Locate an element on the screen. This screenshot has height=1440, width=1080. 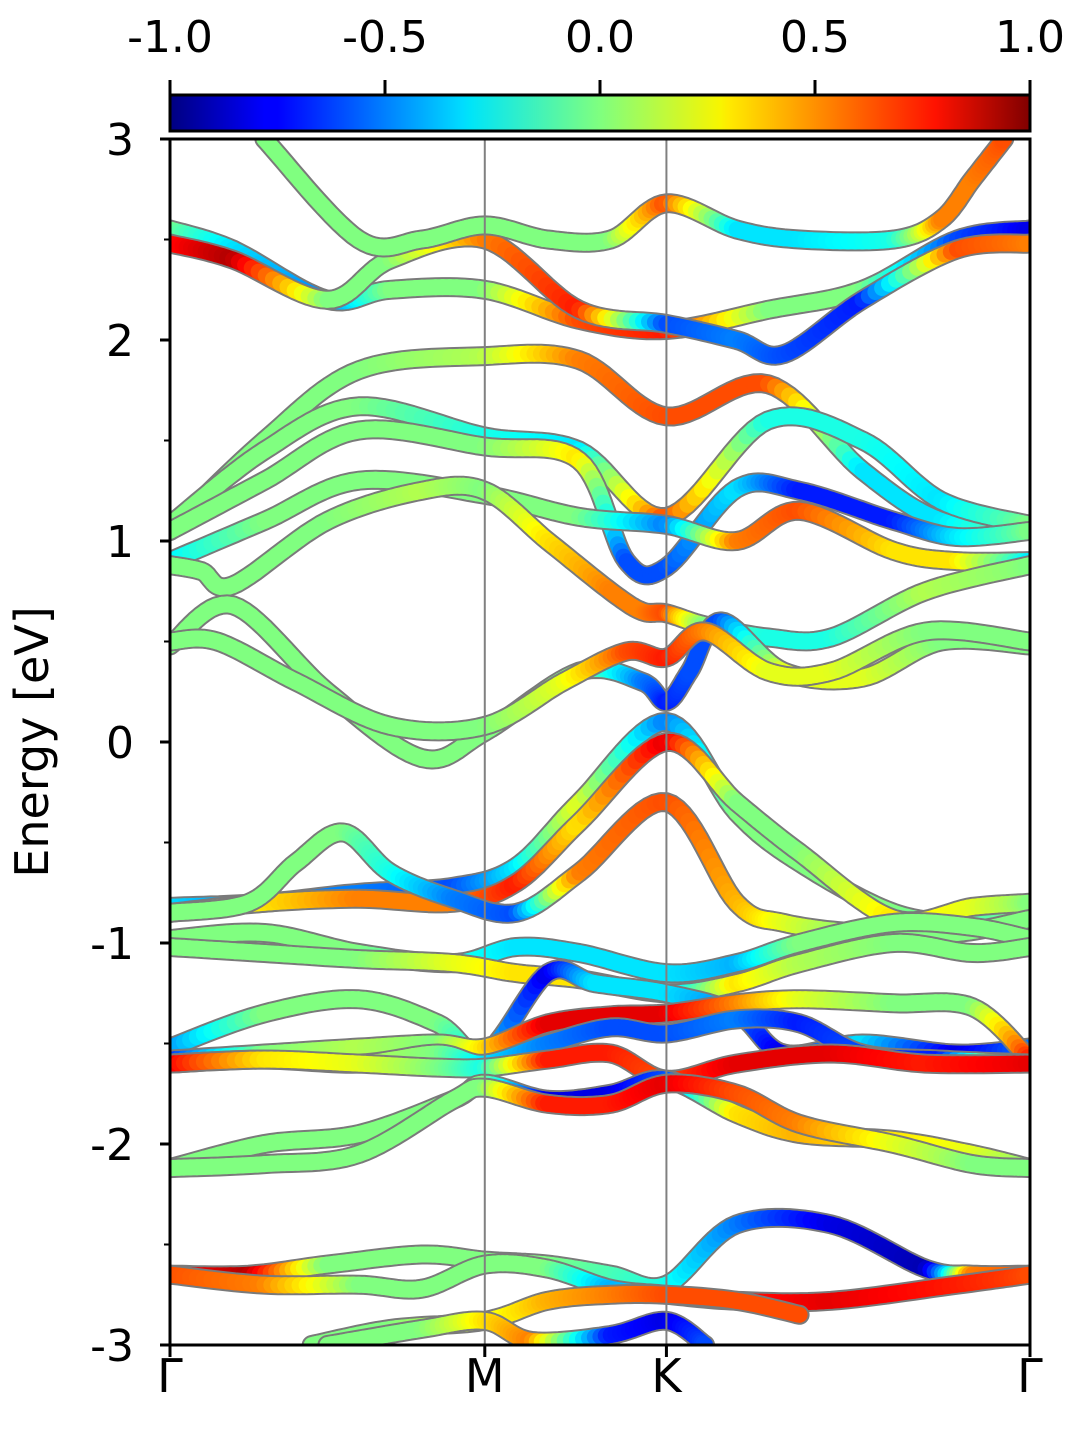
colorbar-gradient is located at coordinates (600, 113).